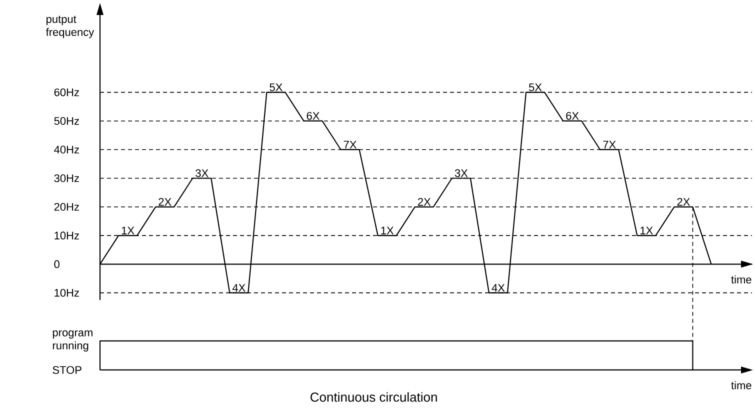  What do you see at coordinates (57, 264) in the screenshot?
I see `y-tick-label: 0` at bounding box center [57, 264].